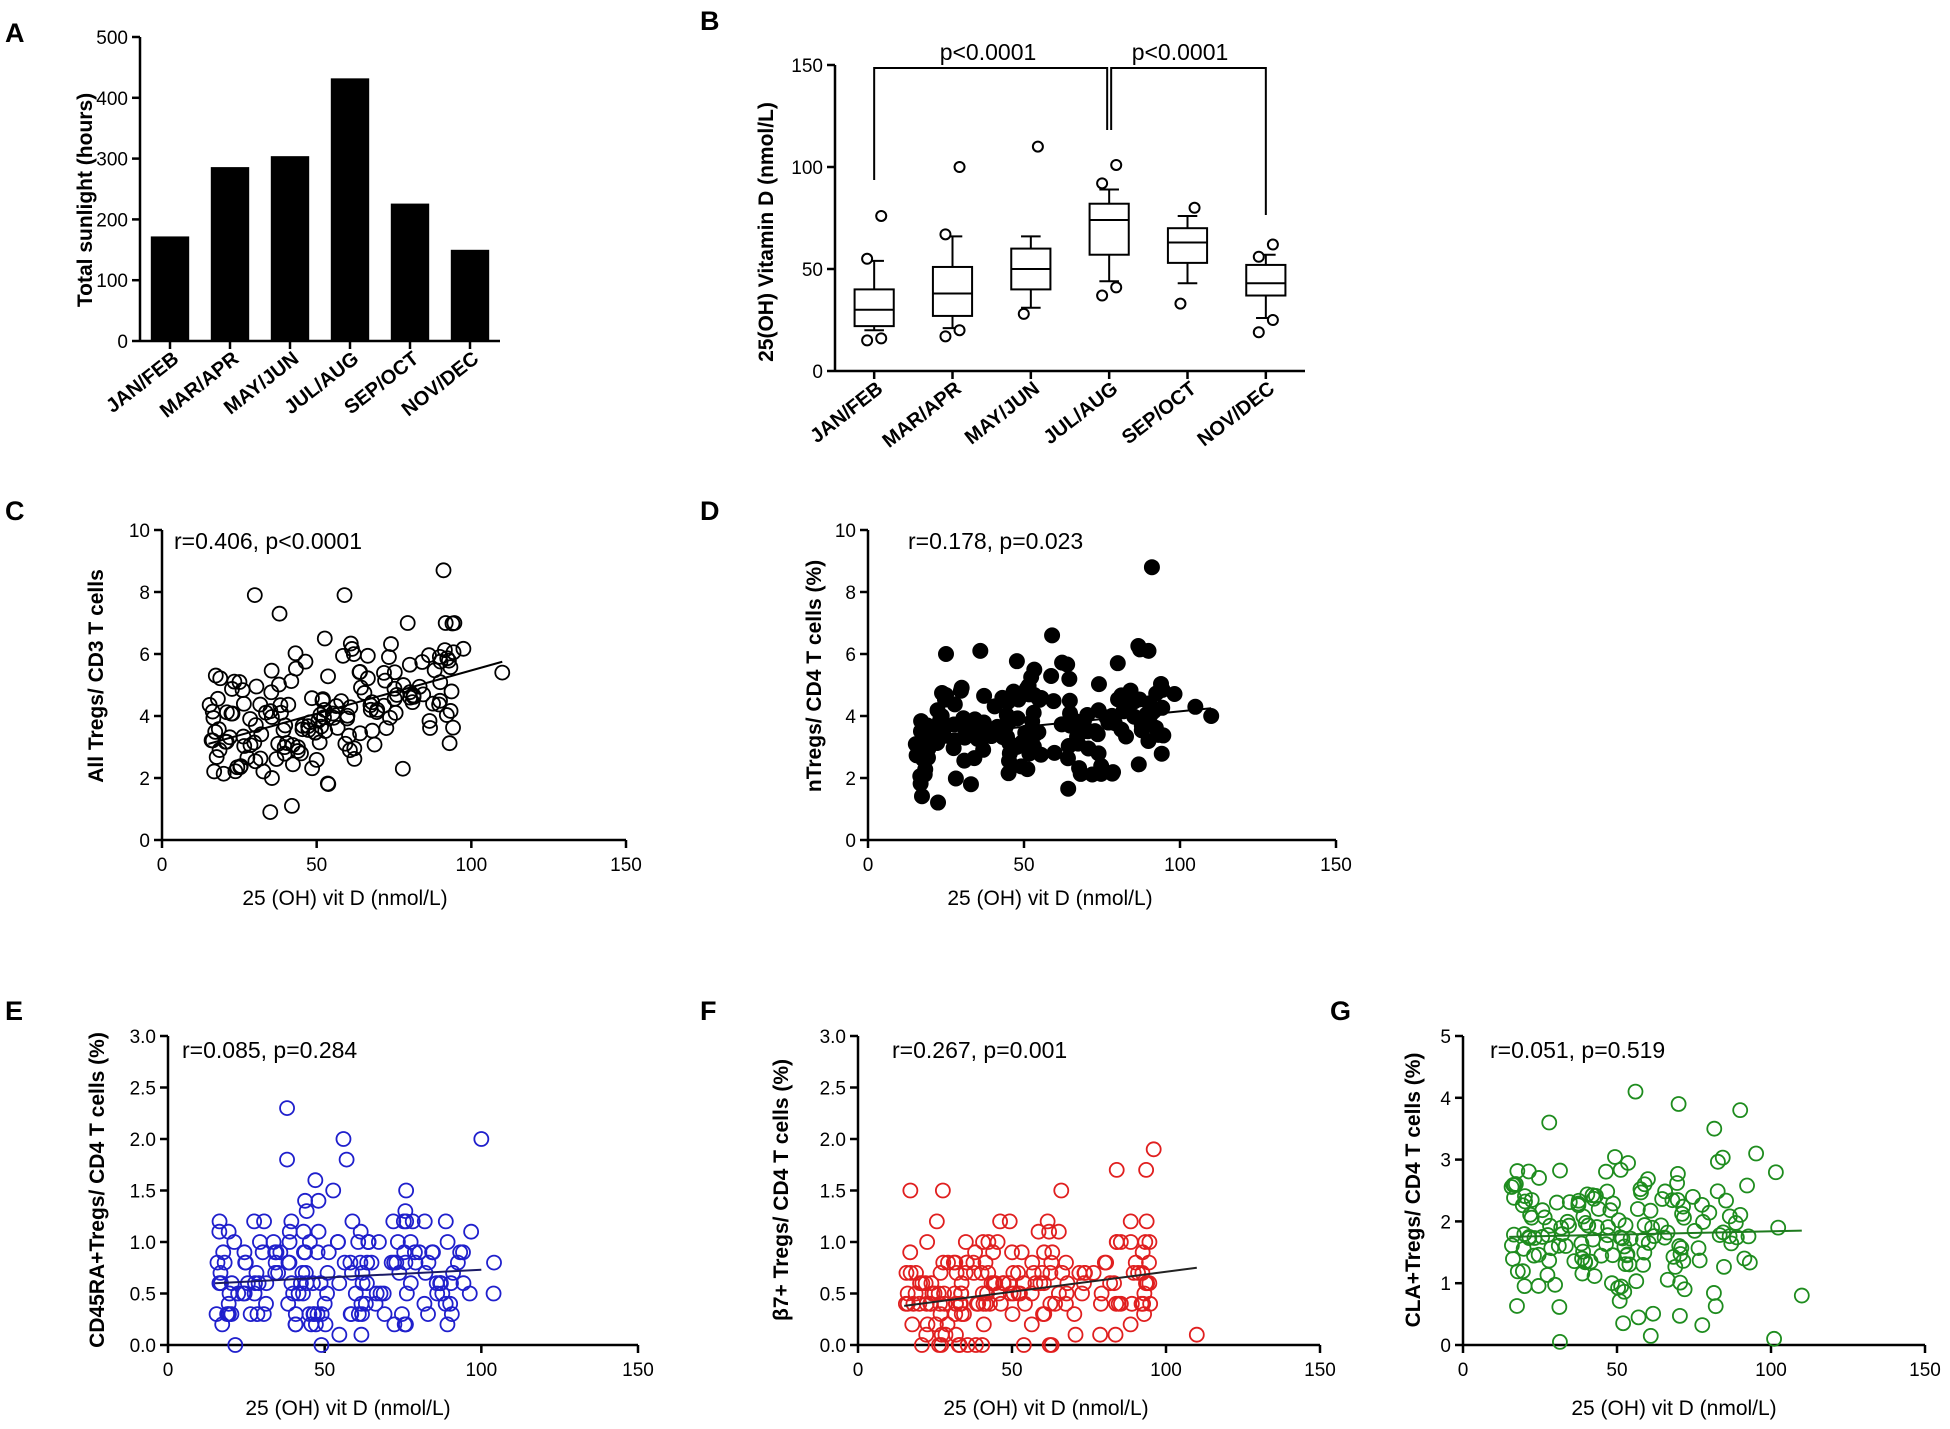  I want to click on panel-d-fit-line, so click(1063, 723).